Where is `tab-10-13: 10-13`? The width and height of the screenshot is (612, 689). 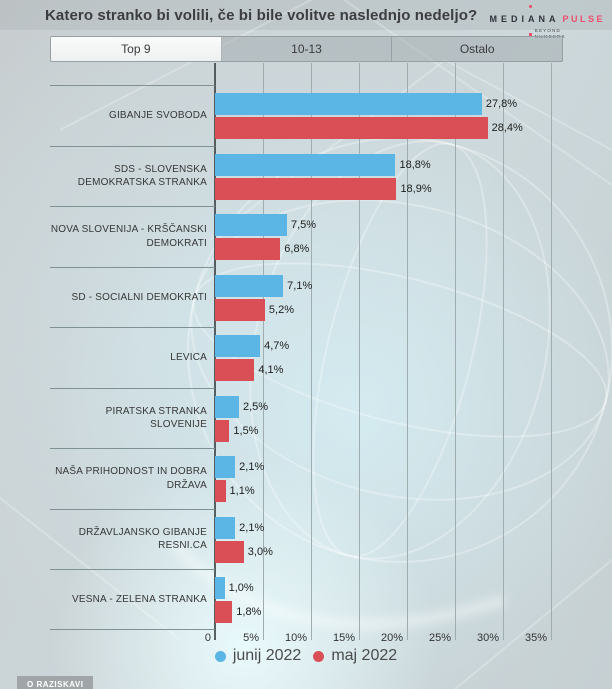 tab-10-13: 10-13 is located at coordinates (307, 49).